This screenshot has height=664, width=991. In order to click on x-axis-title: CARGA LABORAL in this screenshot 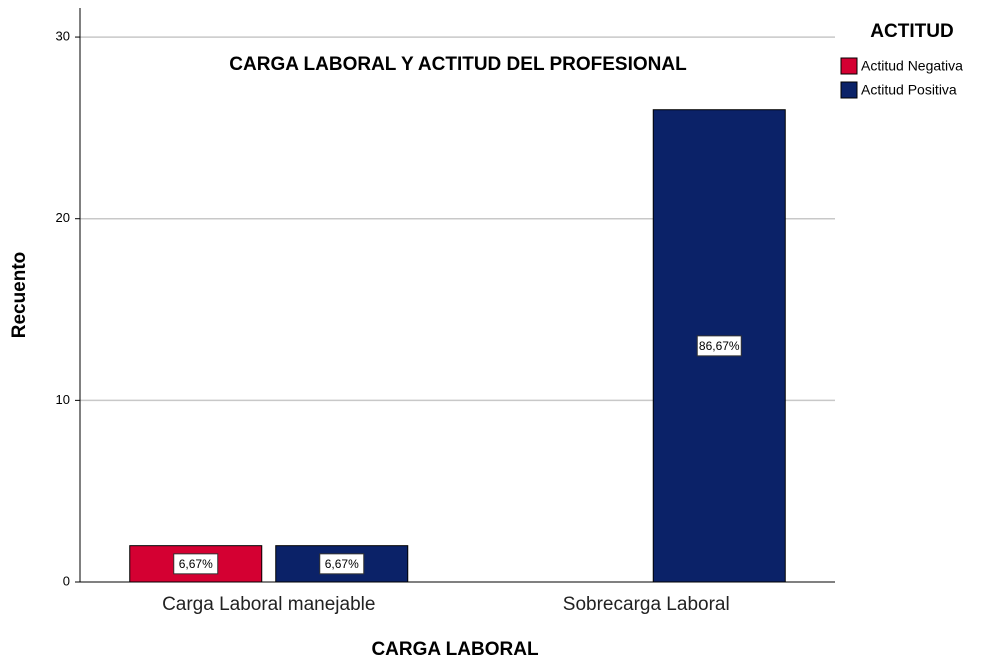, I will do `click(455, 649)`.